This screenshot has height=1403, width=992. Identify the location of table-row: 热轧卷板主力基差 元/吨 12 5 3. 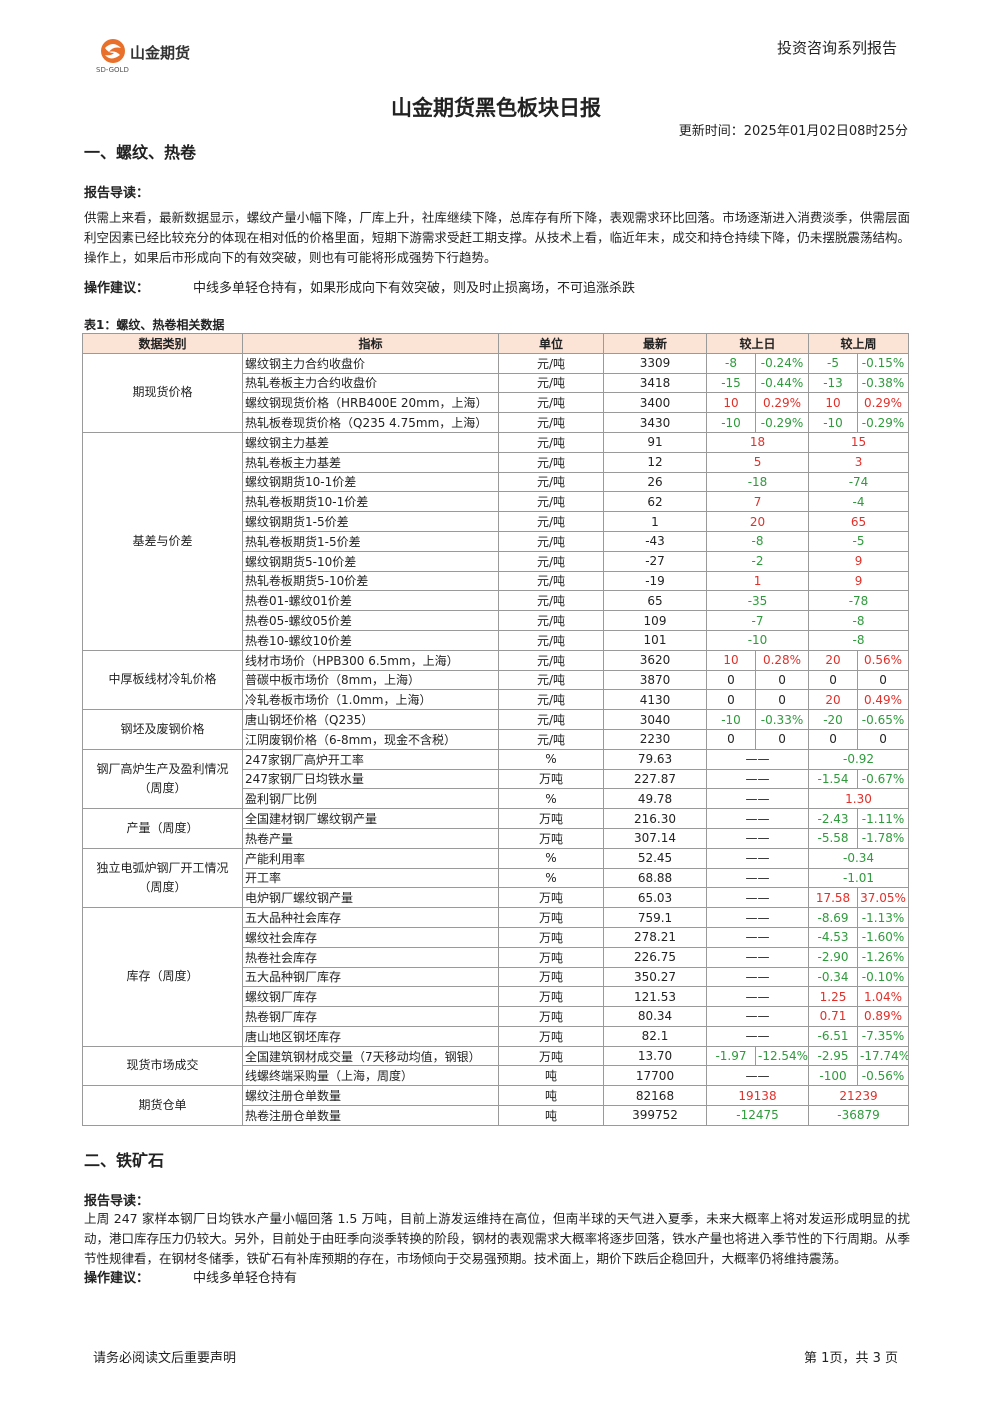
(496, 462).